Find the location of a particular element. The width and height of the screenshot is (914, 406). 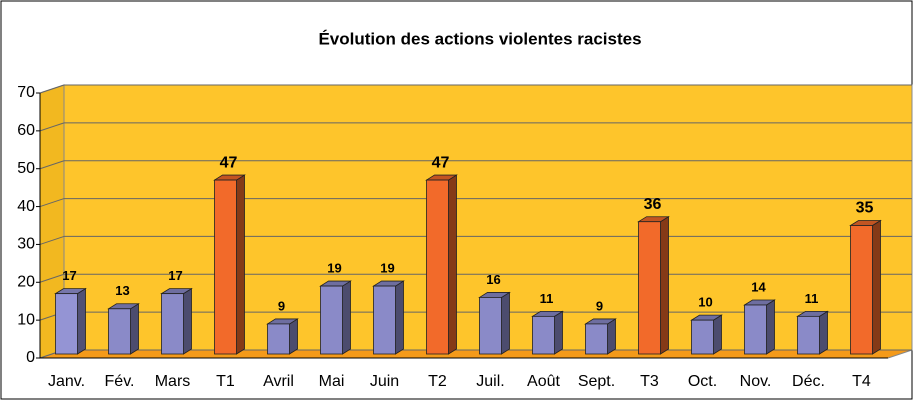

x-tick-label: Oct. is located at coordinates (702, 381).